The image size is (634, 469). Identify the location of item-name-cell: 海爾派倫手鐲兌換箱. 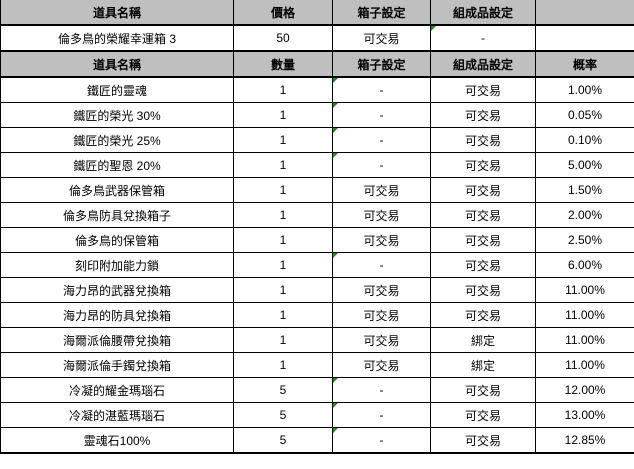
(117, 365).